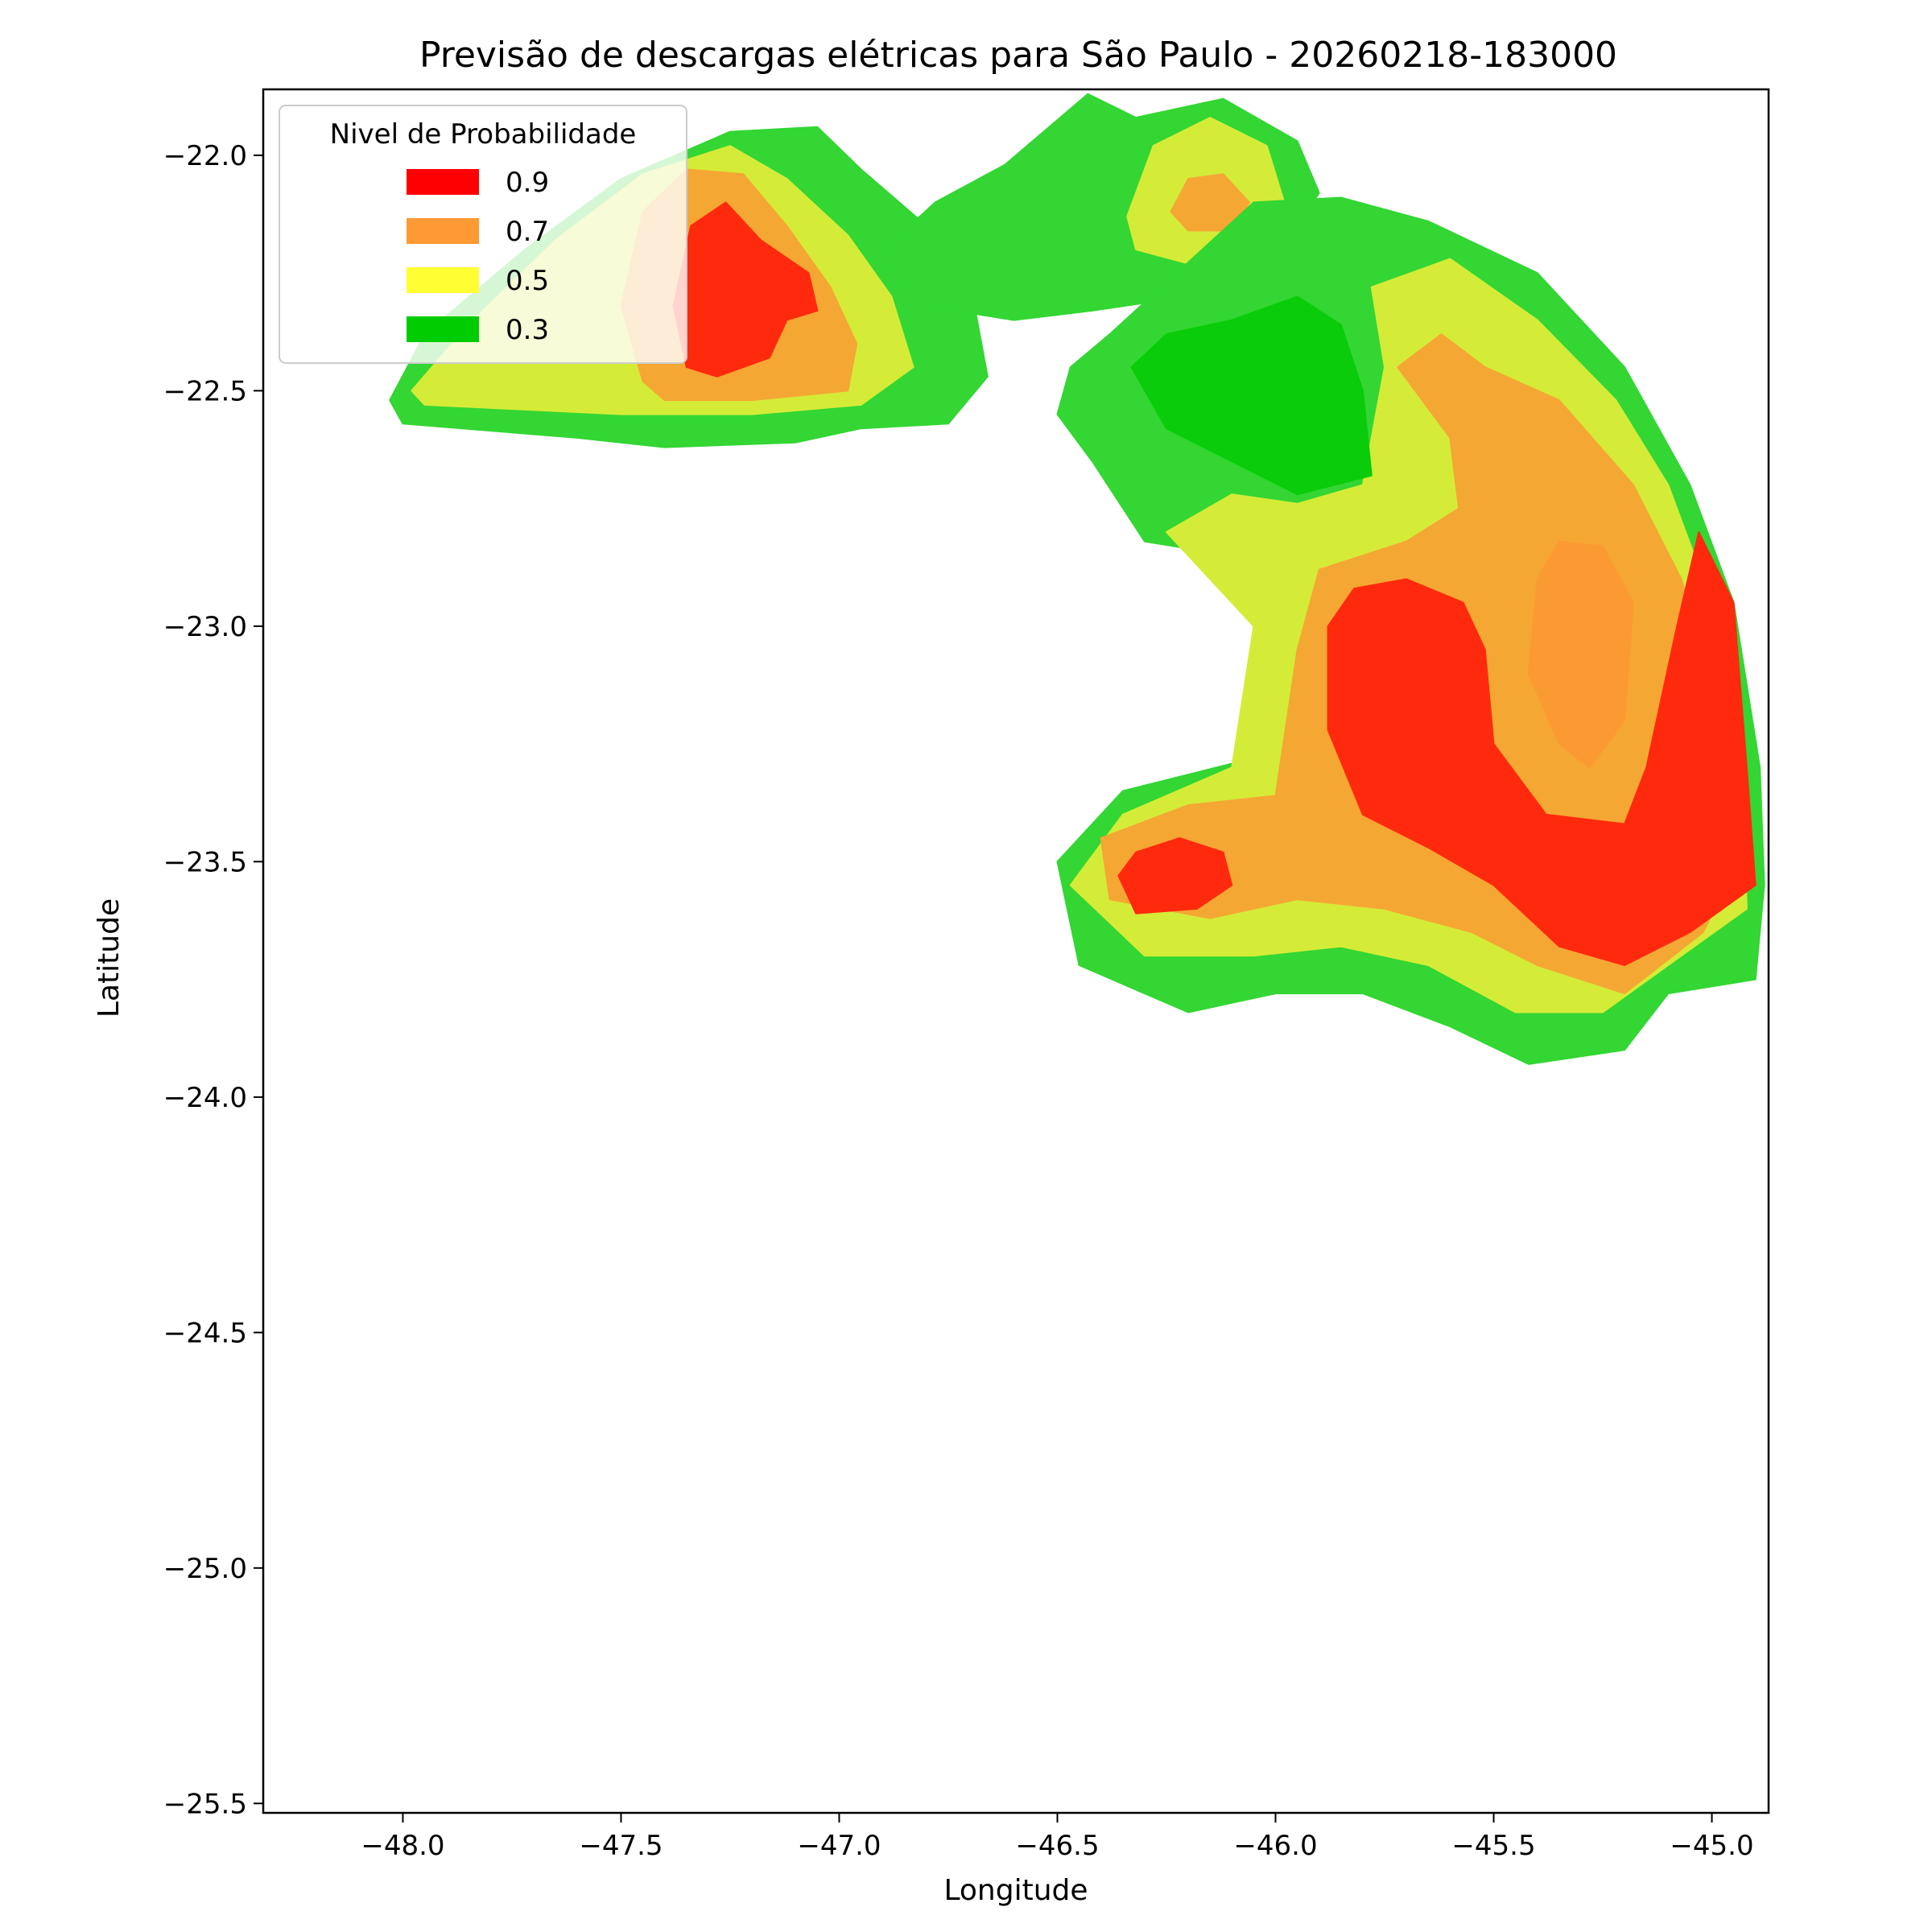 Image resolution: width=1932 pixels, height=1932 pixels. What do you see at coordinates (205, 391) in the screenshot?
I see `y-tick-label: −22.5` at bounding box center [205, 391].